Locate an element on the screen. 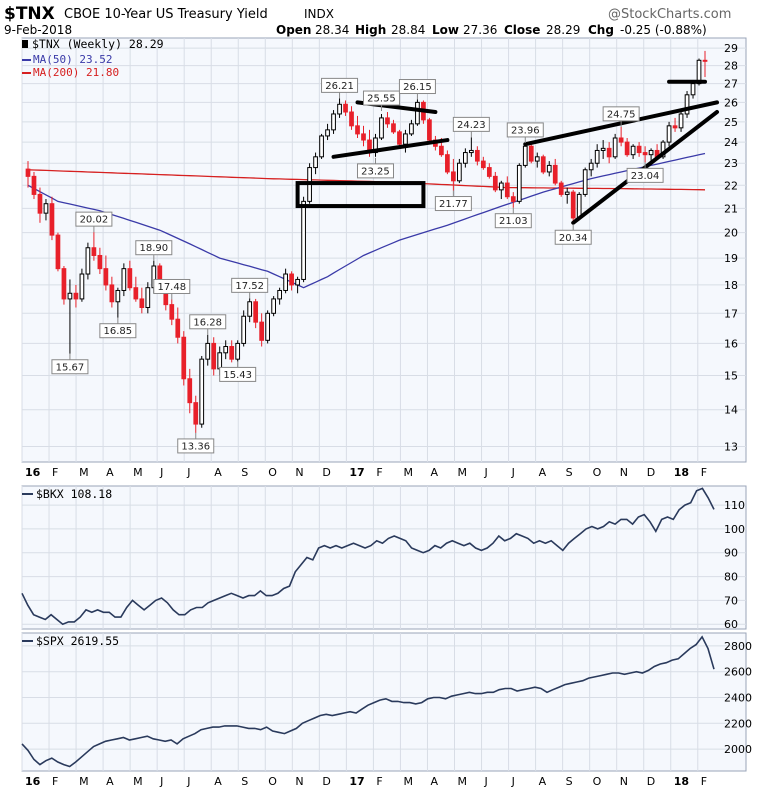 The image size is (775, 804). spx-legend: $SPX 2619.55 is located at coordinates (70, 641).